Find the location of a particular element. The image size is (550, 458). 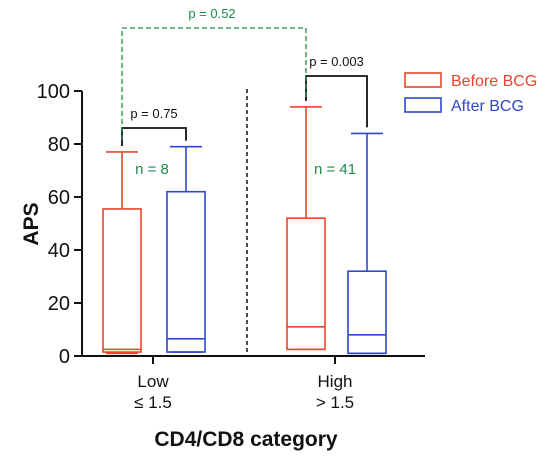

x-axis: Low ≤ 1.5 High > 1.5 is located at coordinates (253, 383).